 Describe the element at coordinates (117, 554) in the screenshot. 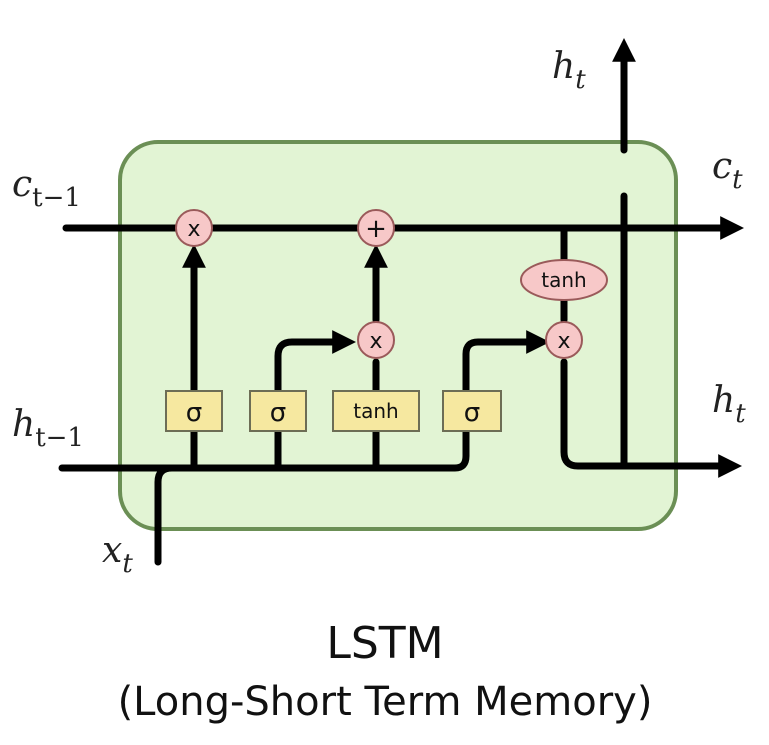

I see `label-x-in: xt` at that location.